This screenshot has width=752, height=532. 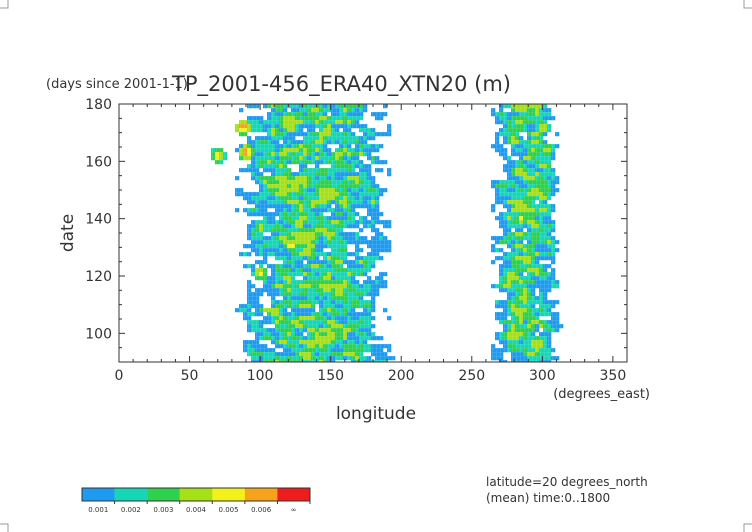 I want to click on y-tick-label: 140, so click(x=98, y=220).